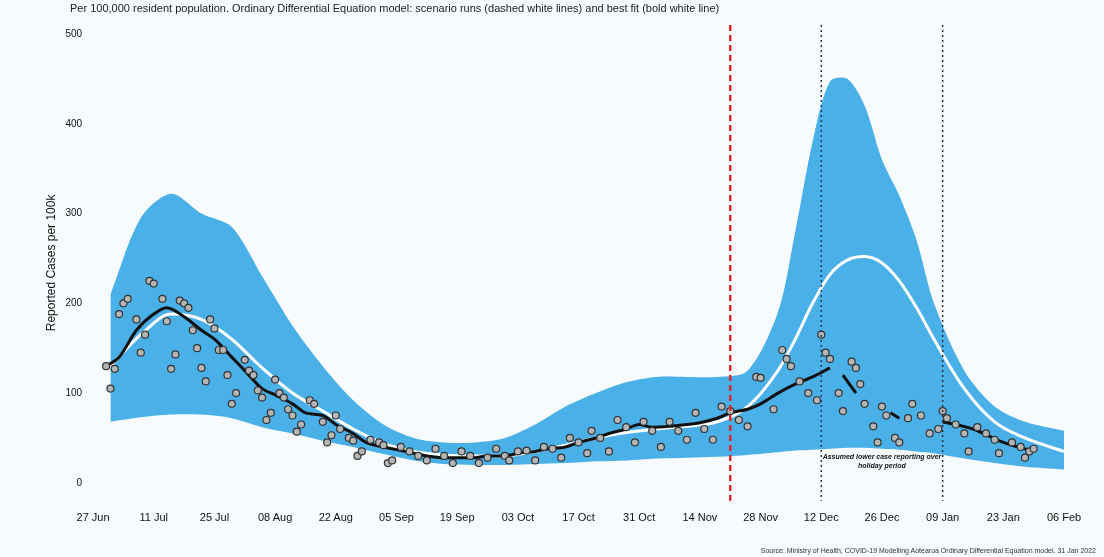 The width and height of the screenshot is (1104, 557). What do you see at coordinates (882, 517) in the screenshot?
I see `x-tick-label: 26 Dec` at bounding box center [882, 517].